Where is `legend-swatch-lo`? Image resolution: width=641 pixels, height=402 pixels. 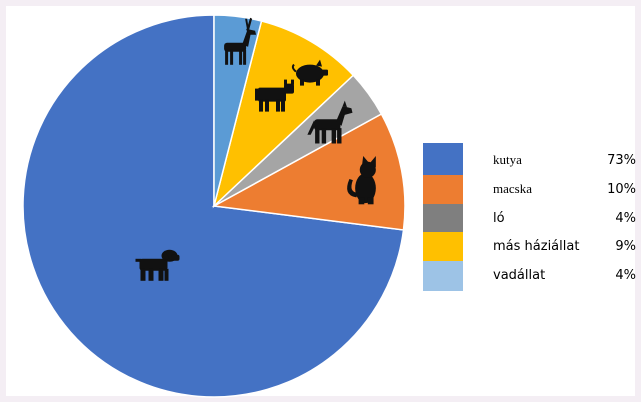
legend-swatch-lo is located at coordinates (443, 218).